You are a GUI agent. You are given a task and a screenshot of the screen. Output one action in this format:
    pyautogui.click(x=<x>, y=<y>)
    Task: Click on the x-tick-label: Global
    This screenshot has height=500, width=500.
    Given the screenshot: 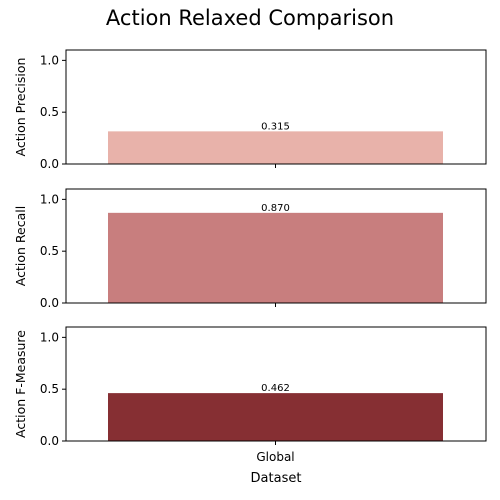 What is the action you would take?
    pyautogui.click(x=275, y=457)
    